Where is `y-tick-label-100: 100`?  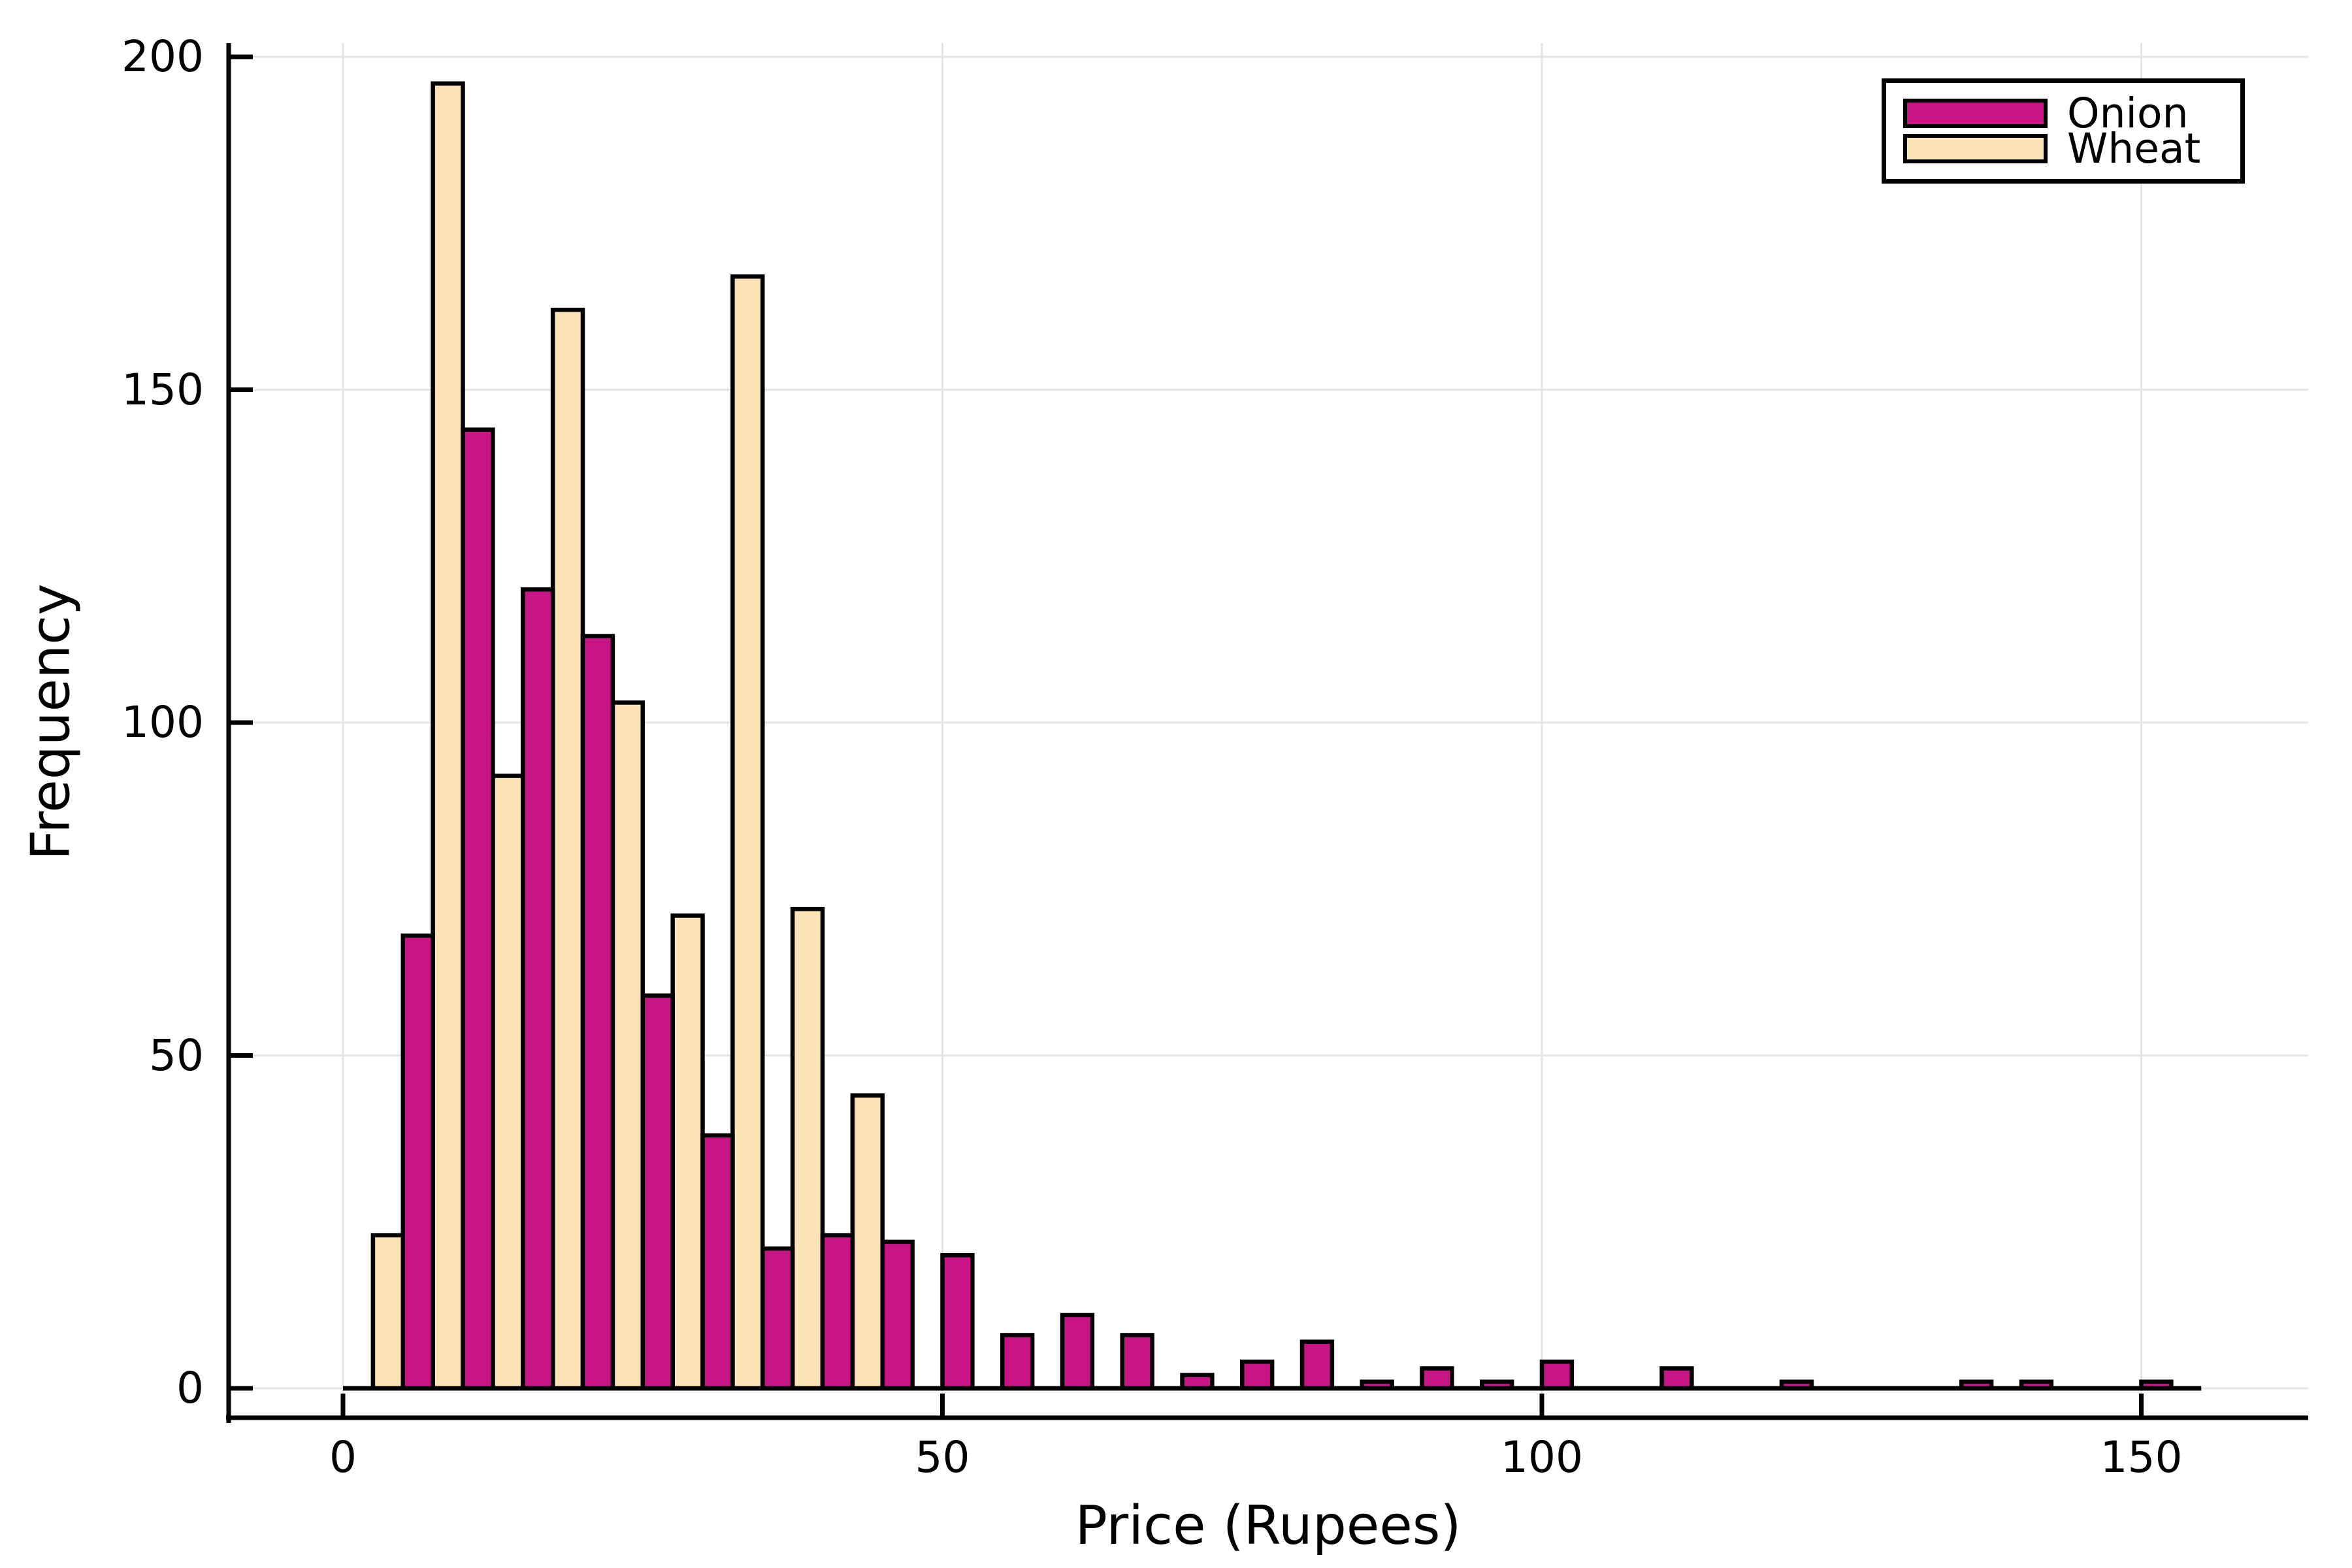 y-tick-label-100: 100 is located at coordinates (163, 722).